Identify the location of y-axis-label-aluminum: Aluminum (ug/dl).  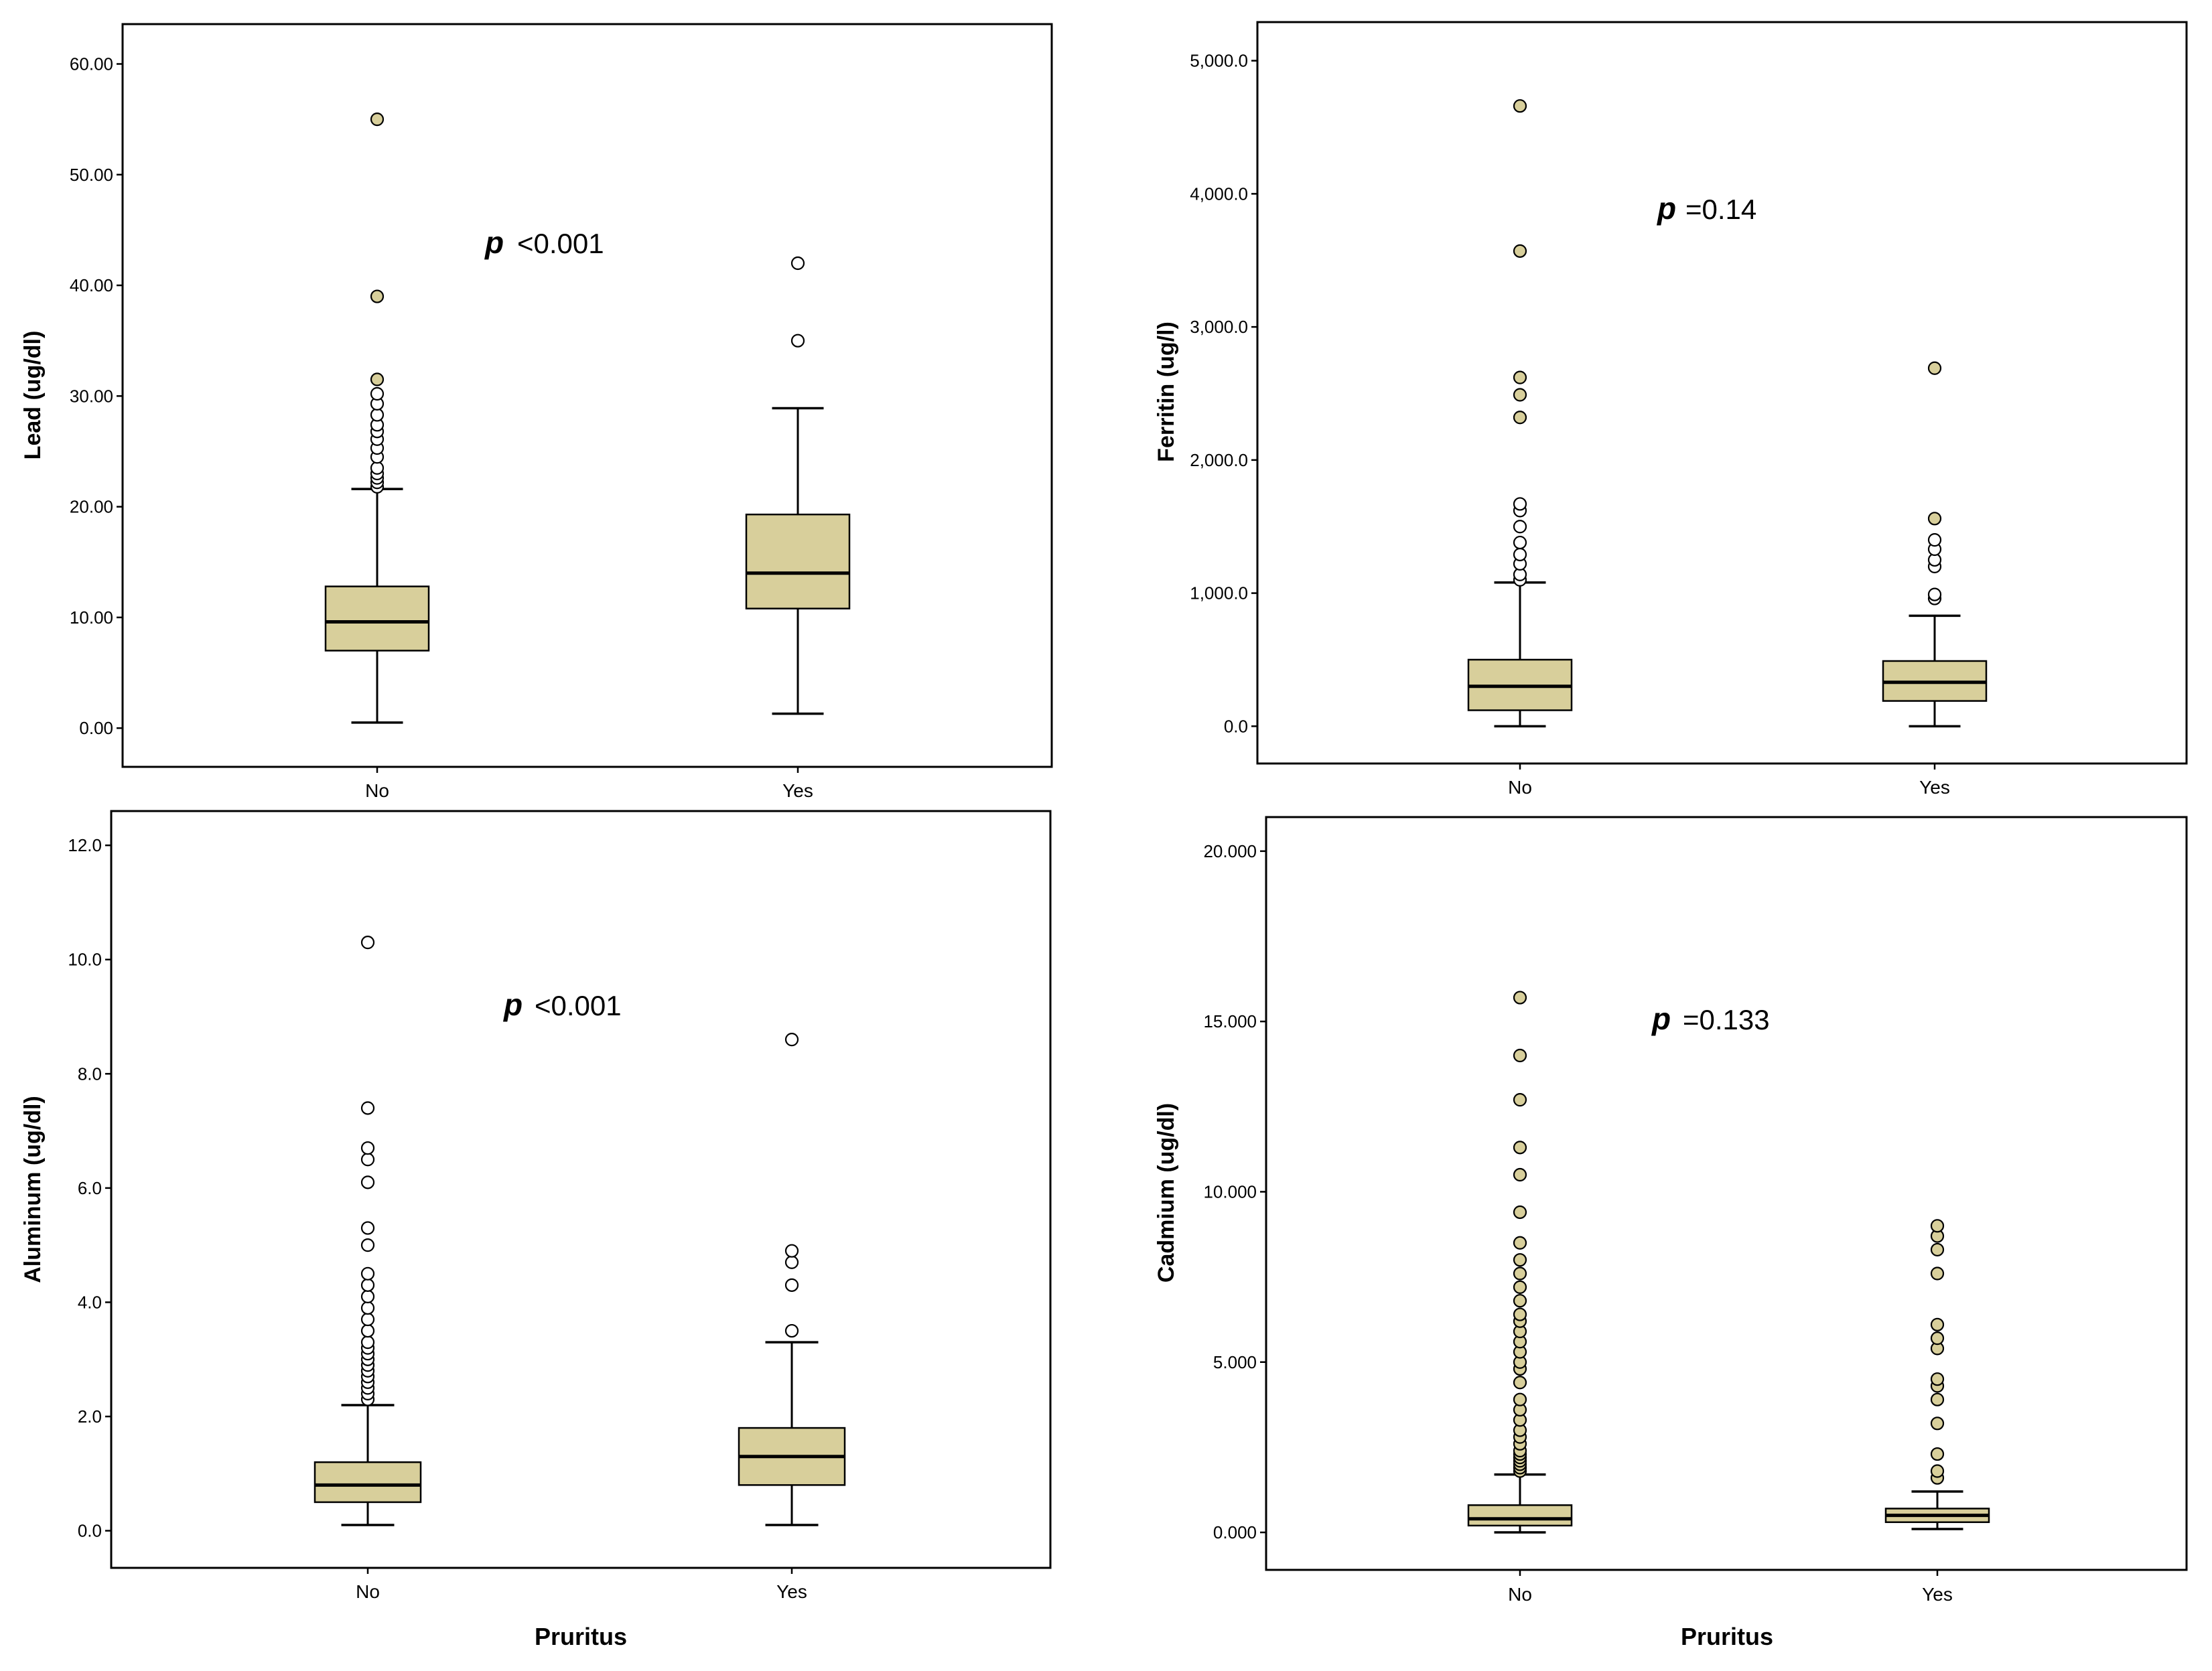
(33, 1190).